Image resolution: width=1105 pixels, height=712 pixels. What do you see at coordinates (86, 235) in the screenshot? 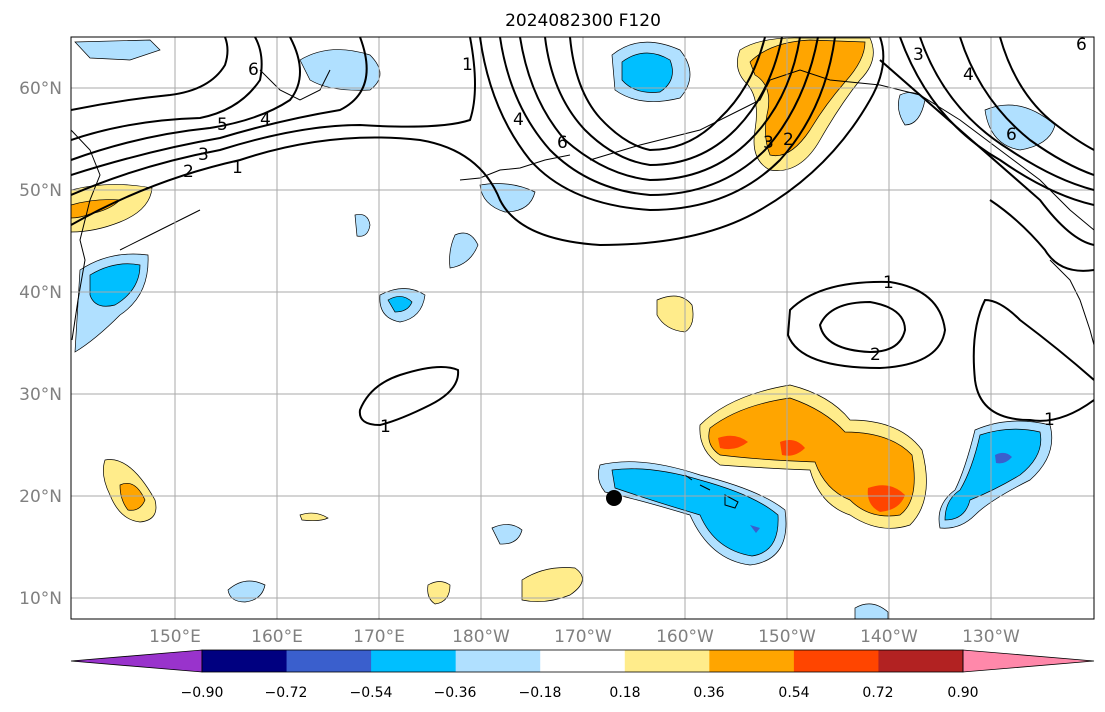
I see `coastline-asia` at bounding box center [86, 235].